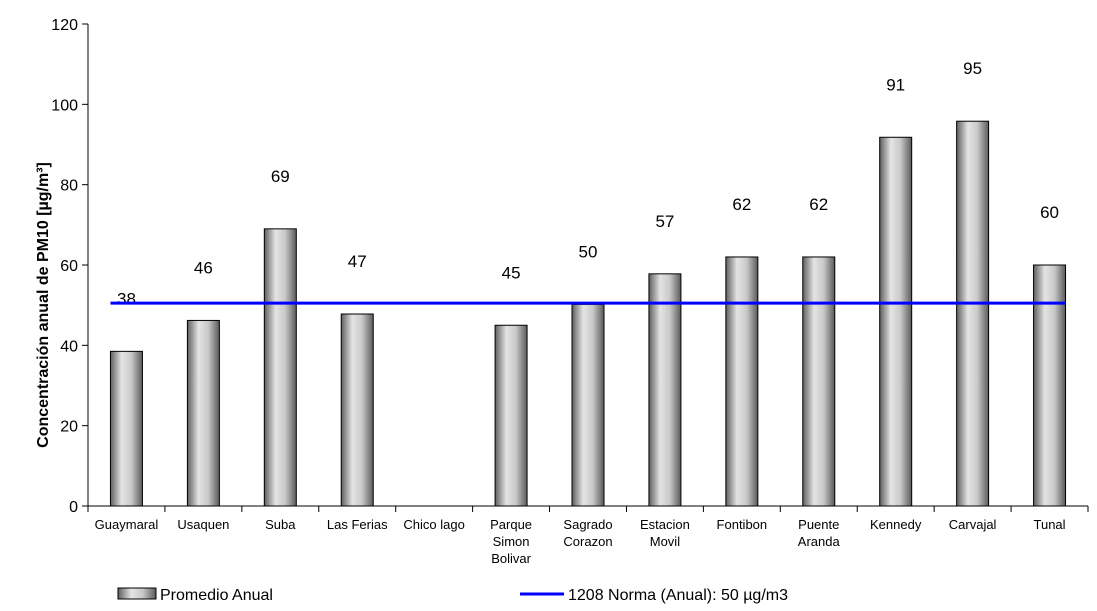 This screenshot has height=611, width=1097. Describe the element at coordinates (64, 25) in the screenshot. I see `y-tick-label: 120` at that location.